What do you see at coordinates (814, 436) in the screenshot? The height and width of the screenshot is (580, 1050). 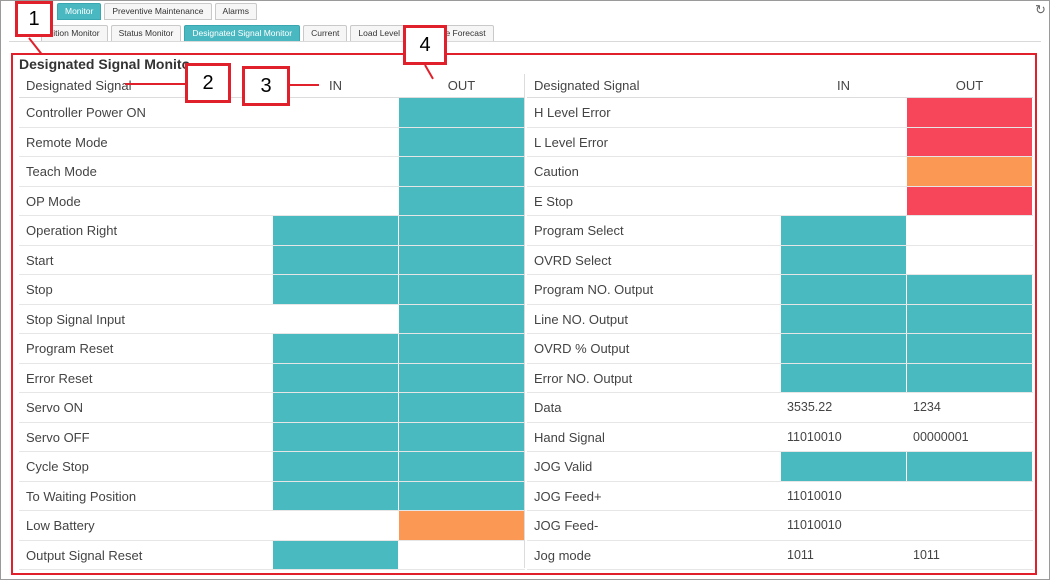 I see `signal-in-value: 11010010` at bounding box center [814, 436].